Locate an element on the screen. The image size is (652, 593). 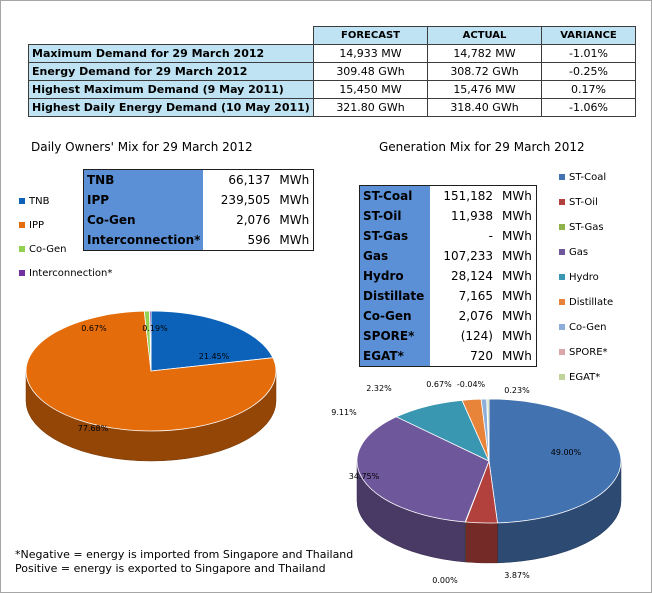
table-row: ST-Oil 11,938 MWh is located at coordinates (448, 216).